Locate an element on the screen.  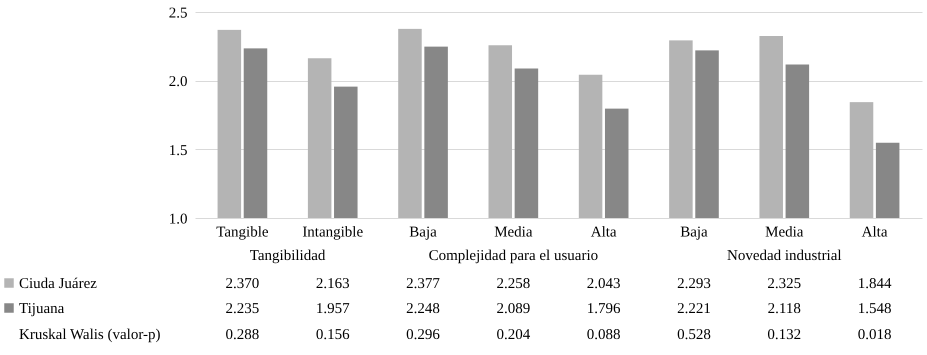
data-label: 1.844 is located at coordinates (875, 284).